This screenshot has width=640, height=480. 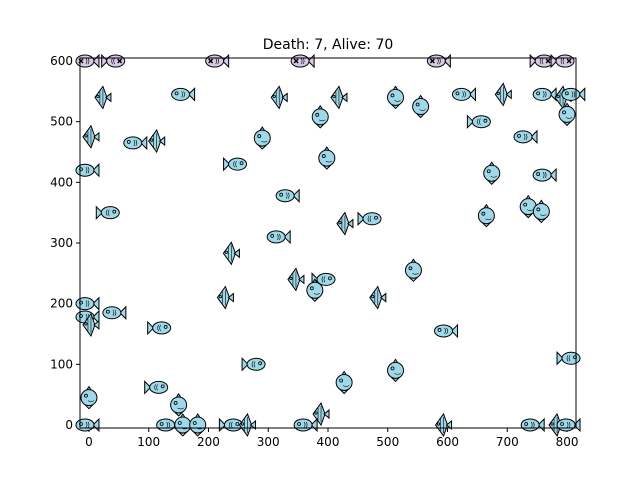 I want to click on x-tick-label: 500, so click(x=387, y=442).